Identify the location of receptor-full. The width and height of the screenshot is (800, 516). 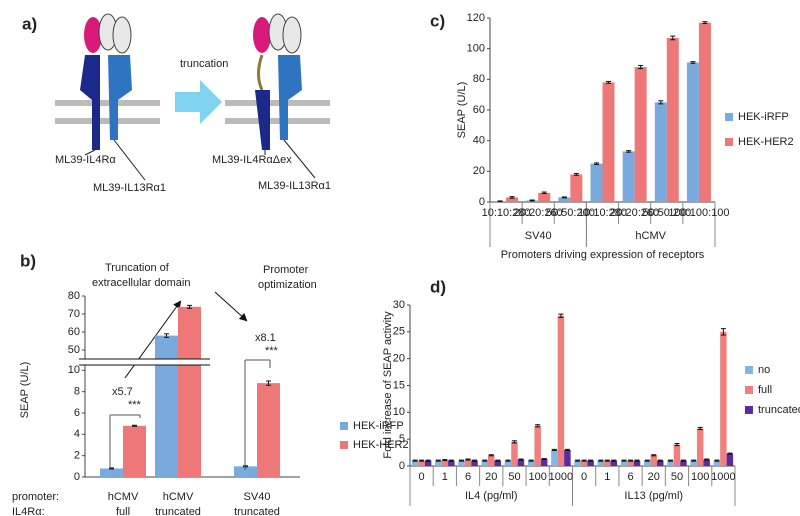
(106, 81).